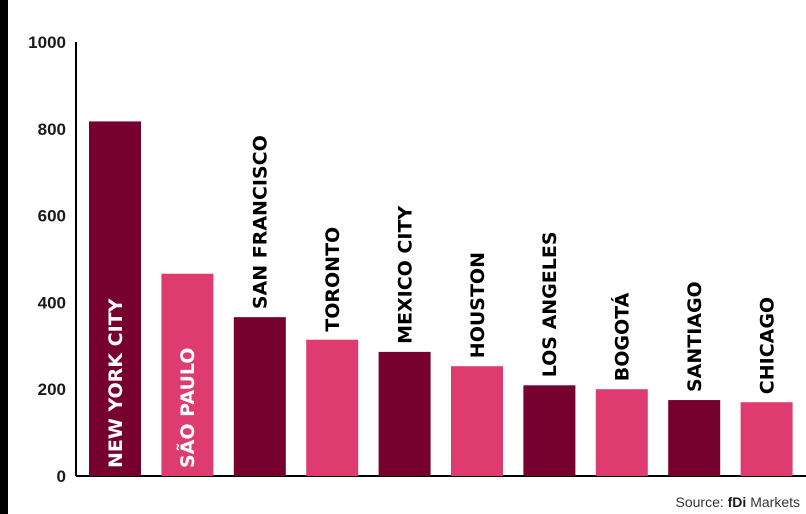 This screenshot has height=514, width=806. I want to click on bar-category-label: MEXICO CITY, so click(405, 275).